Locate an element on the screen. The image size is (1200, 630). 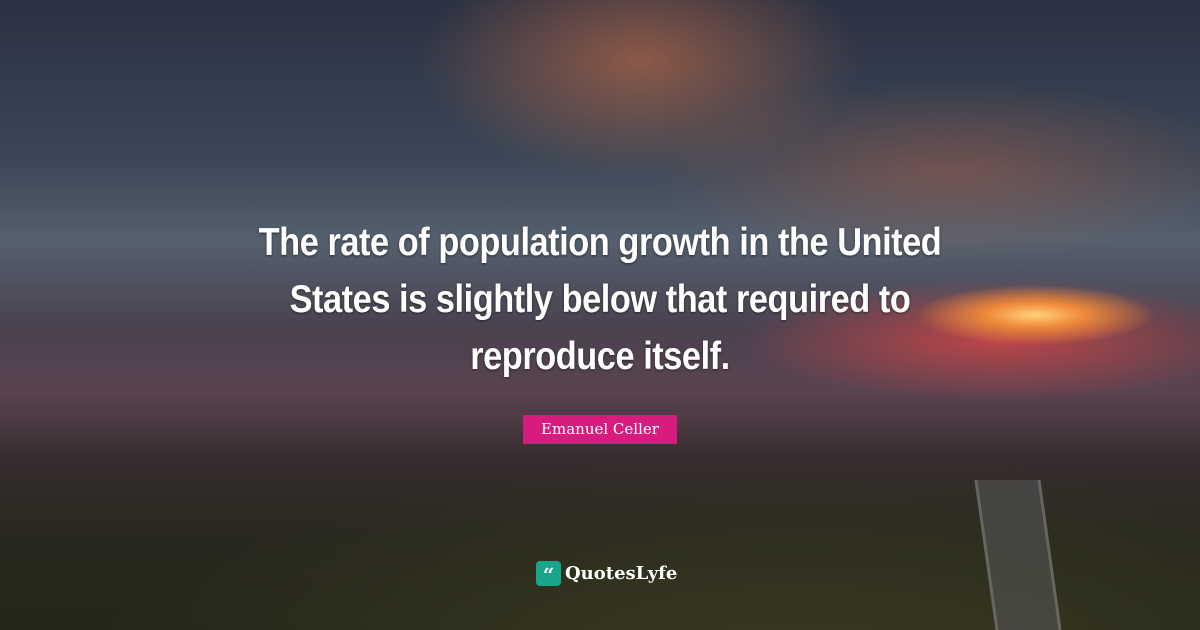
quoteslyfe-logo: “ QuotesLyfe is located at coordinates (607, 574).